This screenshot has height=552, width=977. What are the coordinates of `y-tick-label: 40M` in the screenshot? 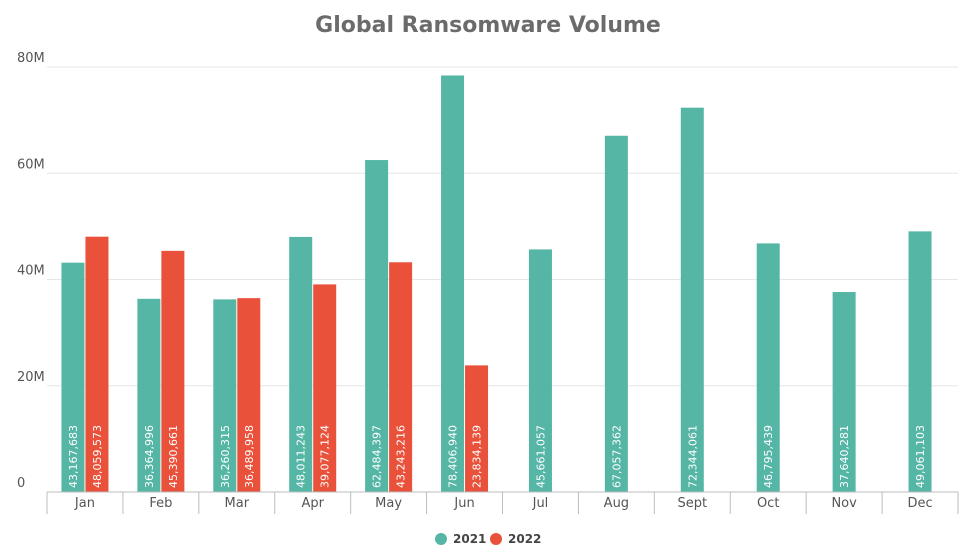 It's located at (31, 271).